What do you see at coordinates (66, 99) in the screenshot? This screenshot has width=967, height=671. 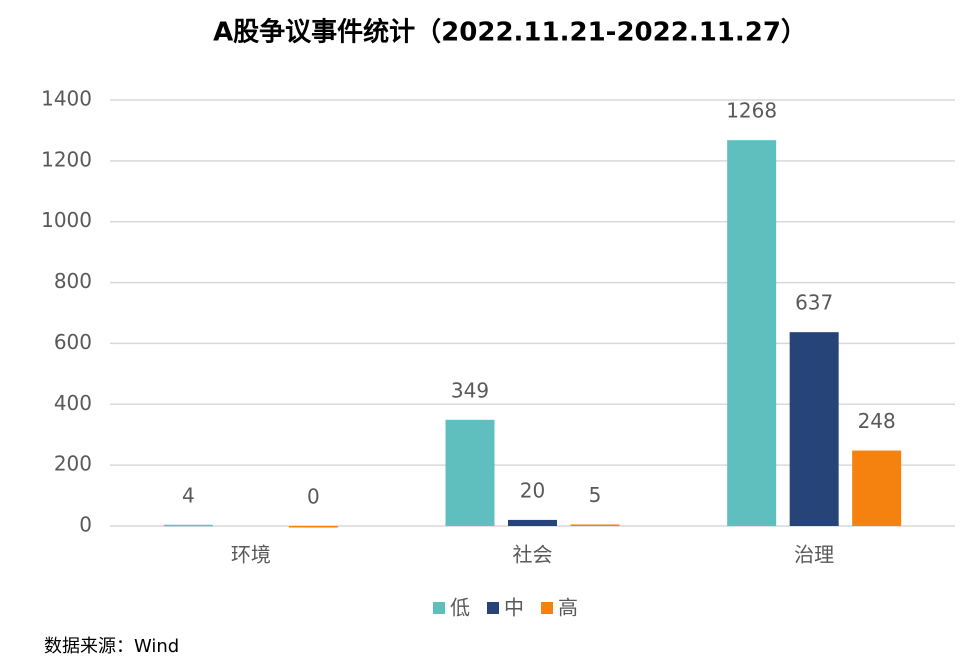 I see `y-tick-label: 1400` at bounding box center [66, 99].